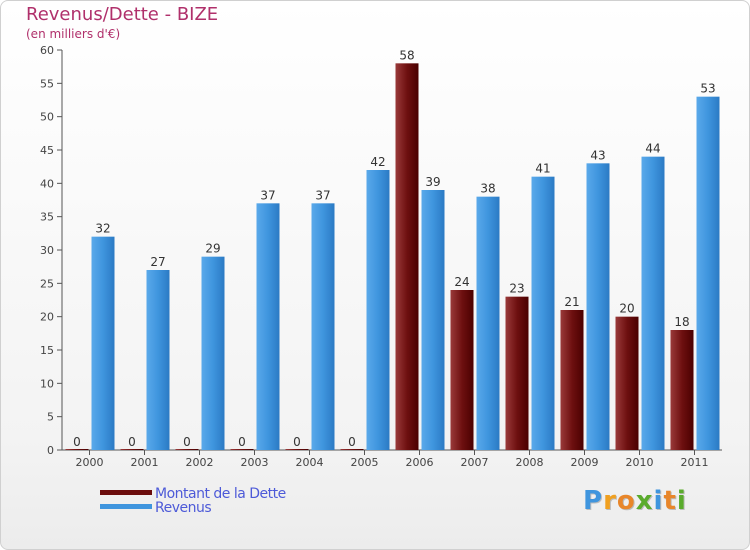  I want to click on revenus-value-label: 32, so click(102, 229).